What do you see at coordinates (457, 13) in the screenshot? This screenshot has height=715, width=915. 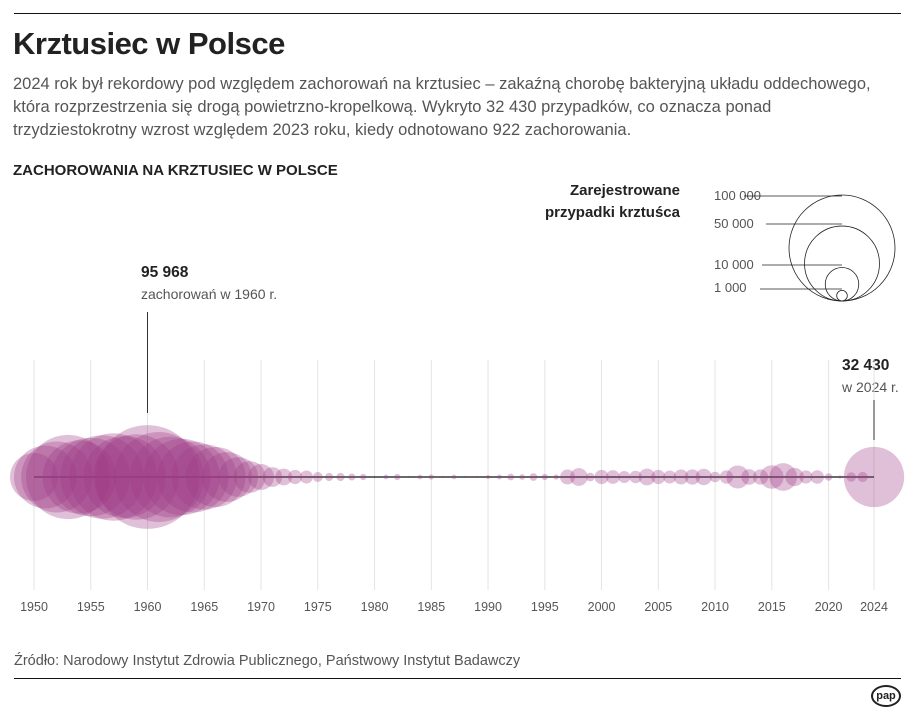 I see `top-rule` at bounding box center [457, 13].